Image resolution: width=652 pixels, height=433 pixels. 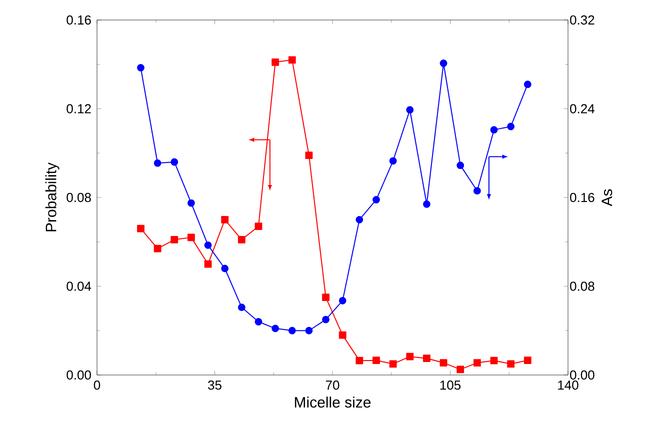 What do you see at coordinates (97, 385) in the screenshot?
I see `x-tick-label: 0` at bounding box center [97, 385].